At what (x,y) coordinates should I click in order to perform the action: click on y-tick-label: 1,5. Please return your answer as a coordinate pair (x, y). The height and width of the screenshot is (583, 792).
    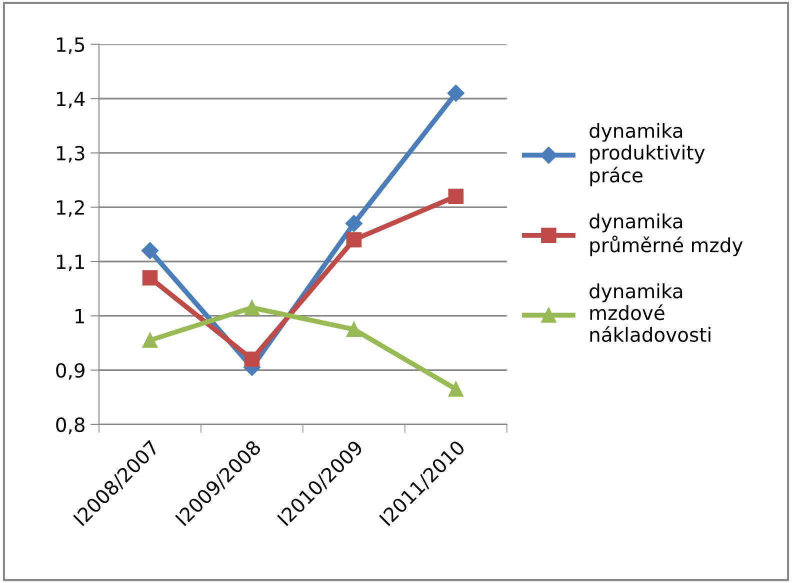
    Looking at the image, I should click on (70, 46).